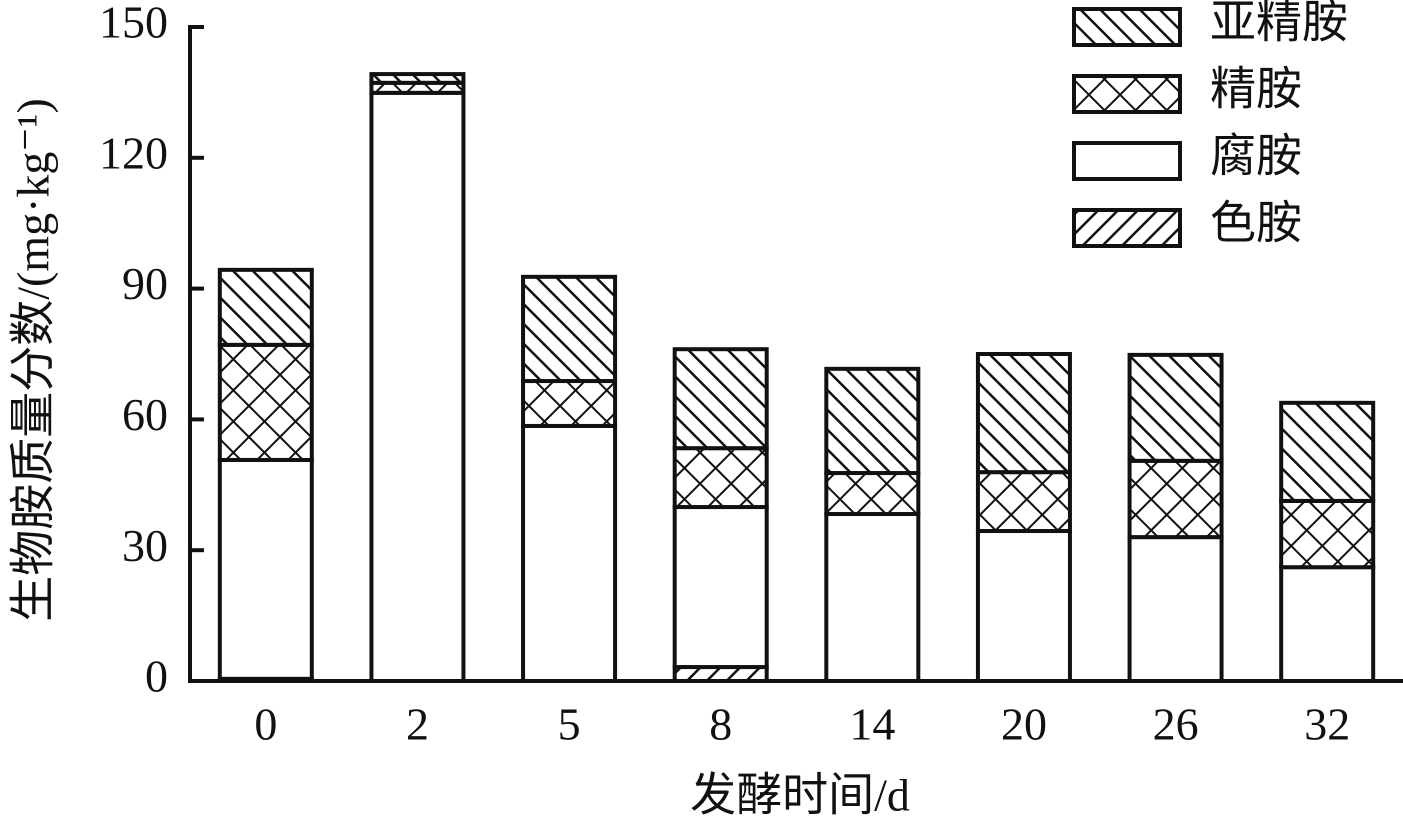 This screenshot has width=1403, height=827. I want to click on x-axis-label: 发酵时间/d, so click(800, 795).